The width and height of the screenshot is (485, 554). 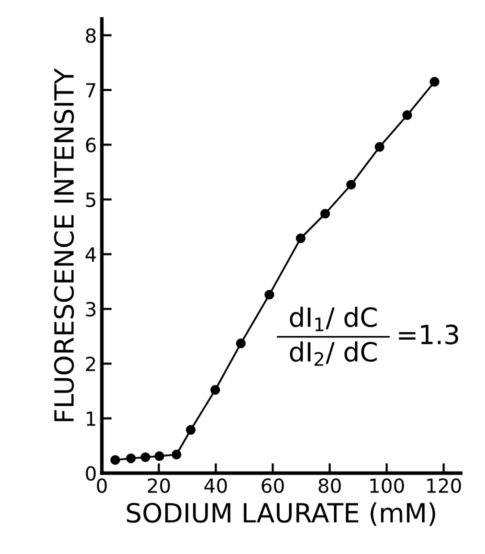 What do you see at coordinates (91, 35) in the screenshot?
I see `y-tick-label: 8` at bounding box center [91, 35].